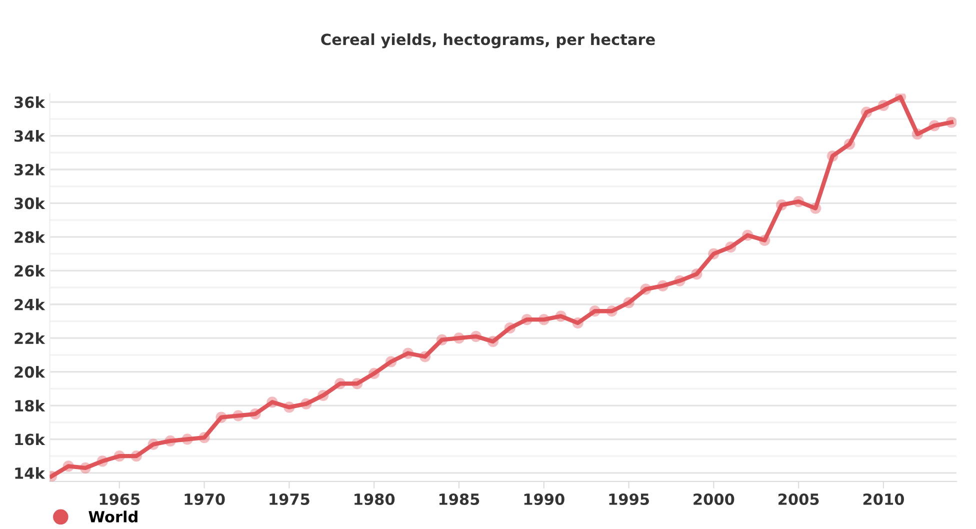 The image size is (976, 529). What do you see at coordinates (488, 40) in the screenshot?
I see `chart-title: Cereal yields, hectograms, per hectare` at bounding box center [488, 40].